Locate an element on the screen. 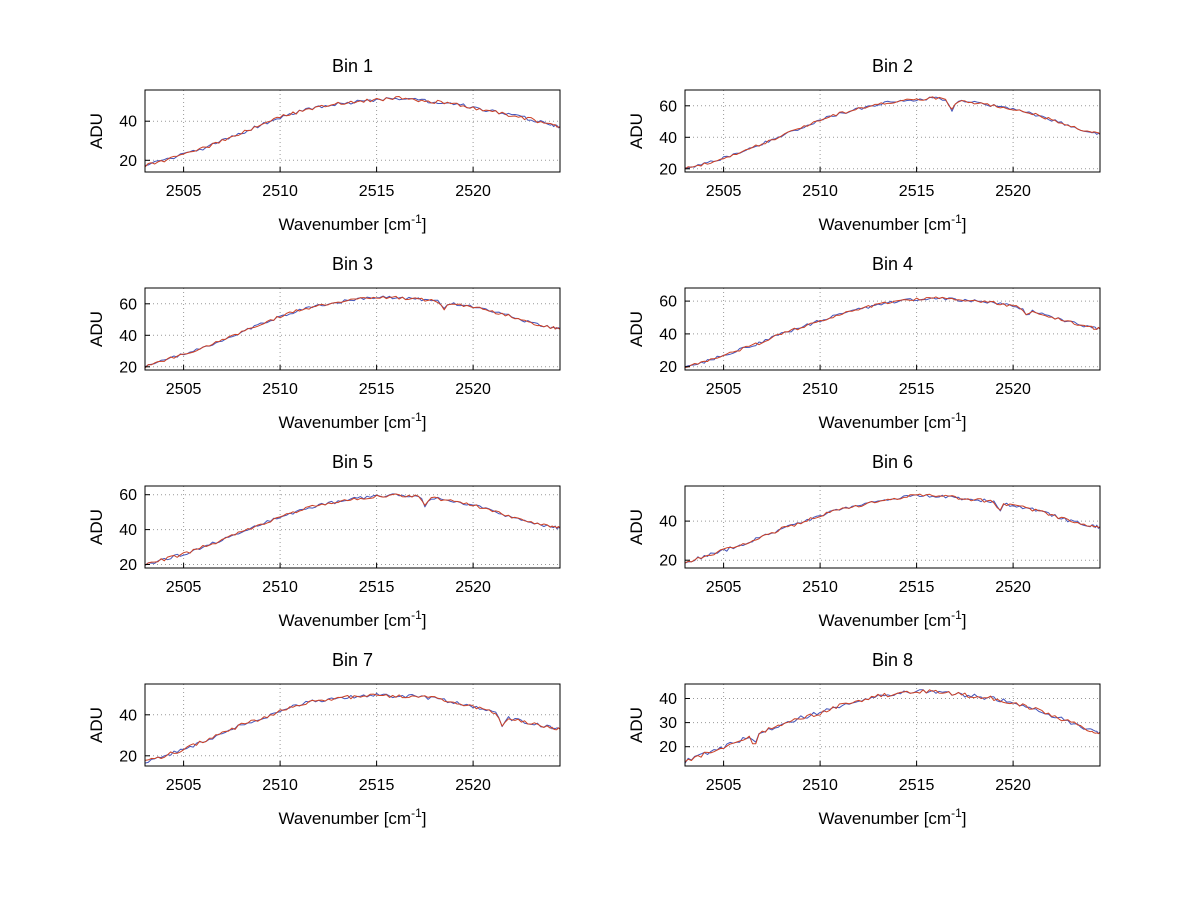  plot-title: Bin 1 is located at coordinates (352, 66).